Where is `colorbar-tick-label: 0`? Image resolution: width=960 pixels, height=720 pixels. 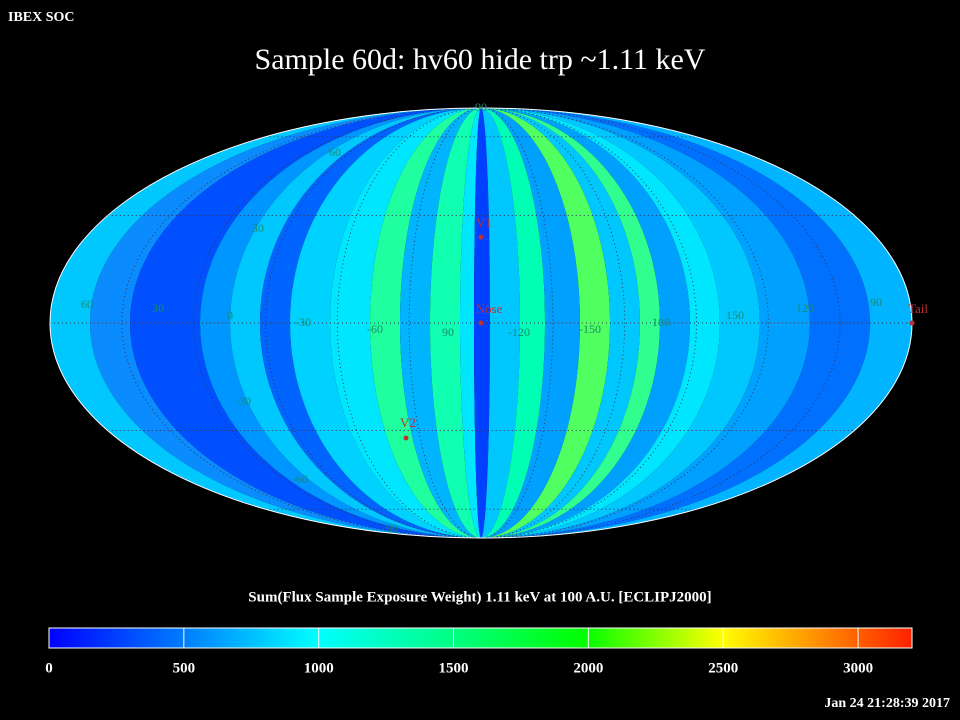
colorbar-tick-label: 0 is located at coordinates (49, 668).